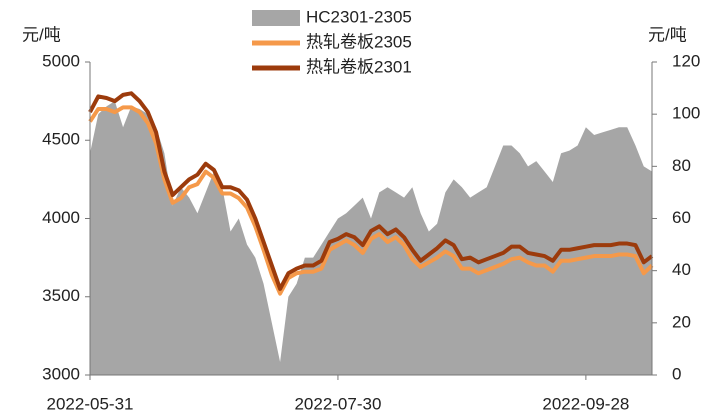  What do you see at coordinates (686, 60) in the screenshot?
I see `y2-tick-label: 120` at bounding box center [686, 60].